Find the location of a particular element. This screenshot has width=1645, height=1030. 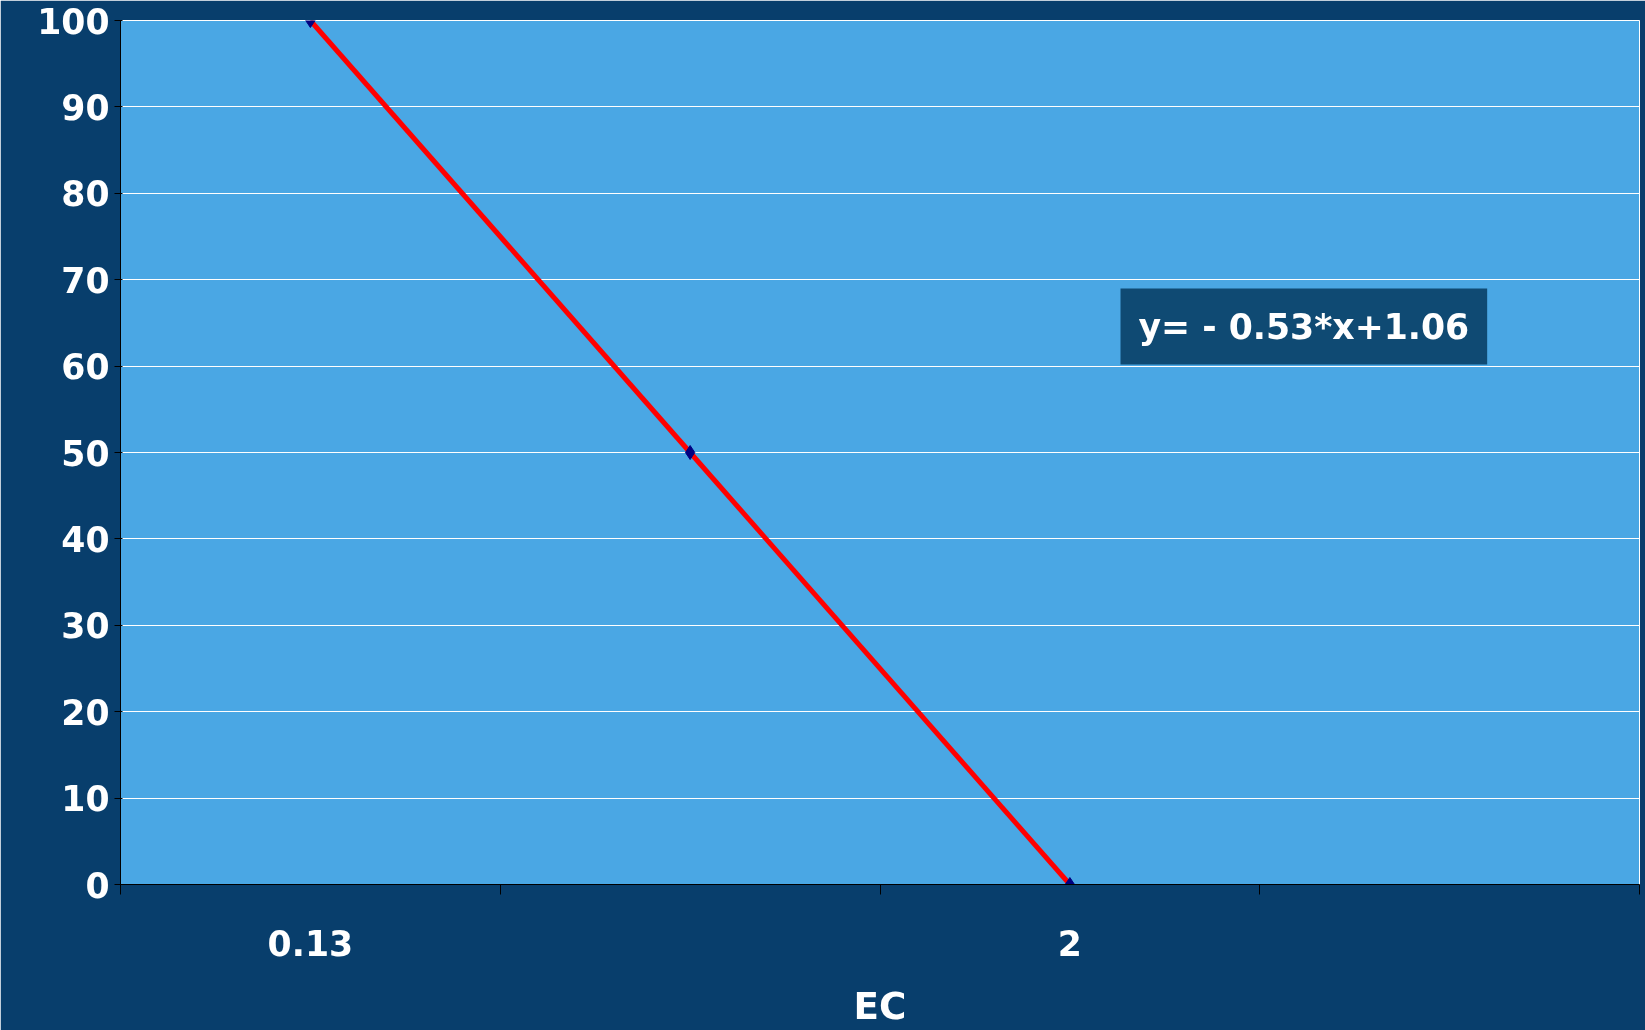

x-tick-label: 2 is located at coordinates (1069, 943).